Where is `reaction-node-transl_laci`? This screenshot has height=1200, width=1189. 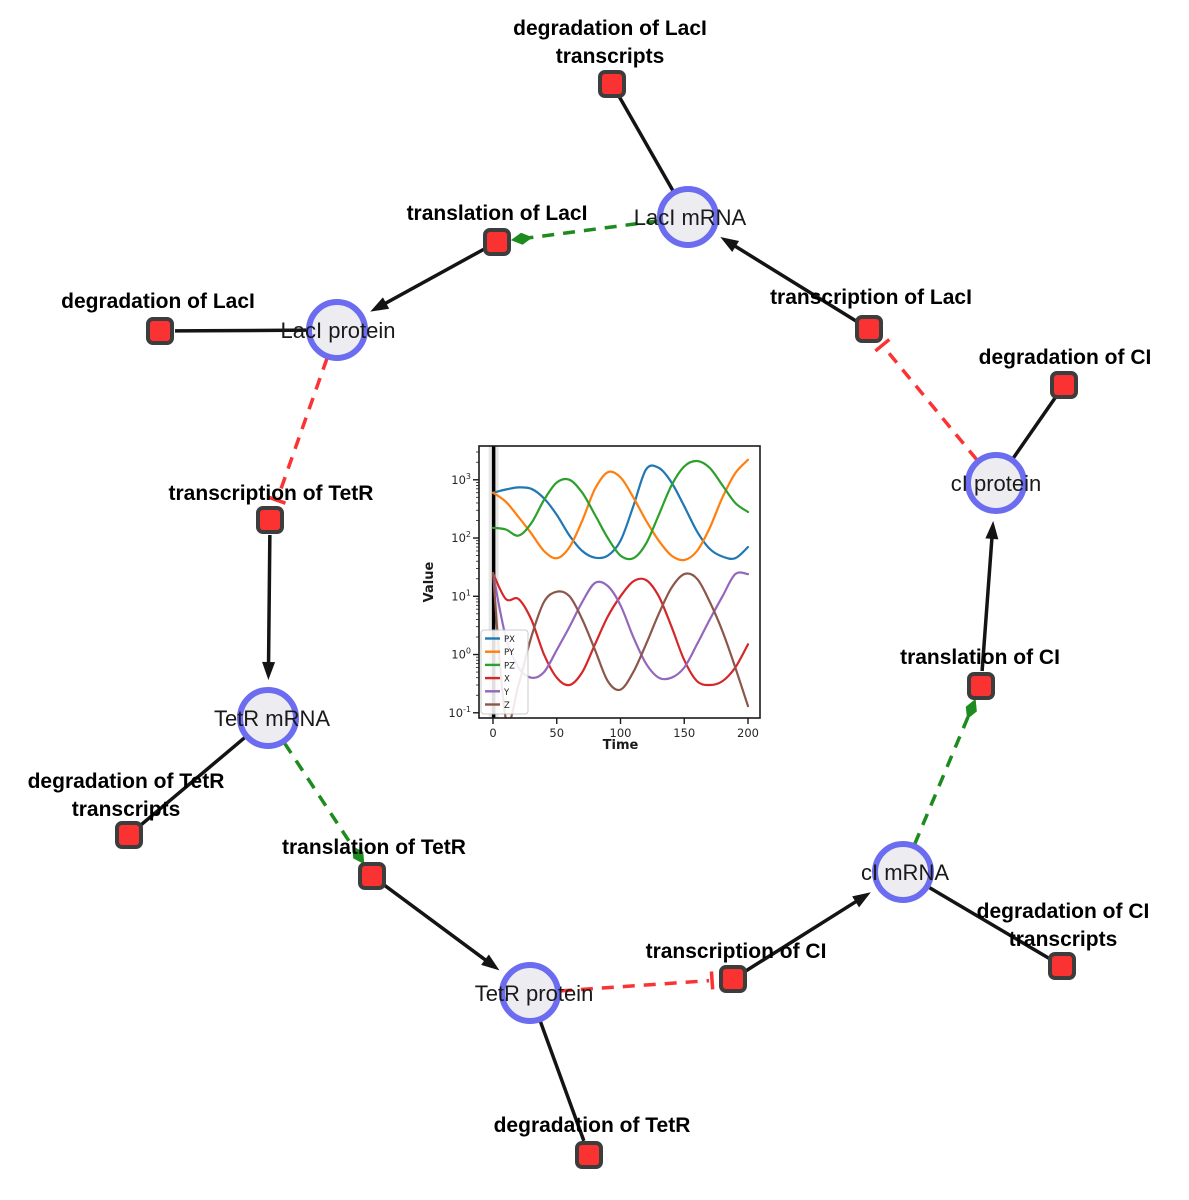
reaction-node-transl_laci is located at coordinates (497, 242).